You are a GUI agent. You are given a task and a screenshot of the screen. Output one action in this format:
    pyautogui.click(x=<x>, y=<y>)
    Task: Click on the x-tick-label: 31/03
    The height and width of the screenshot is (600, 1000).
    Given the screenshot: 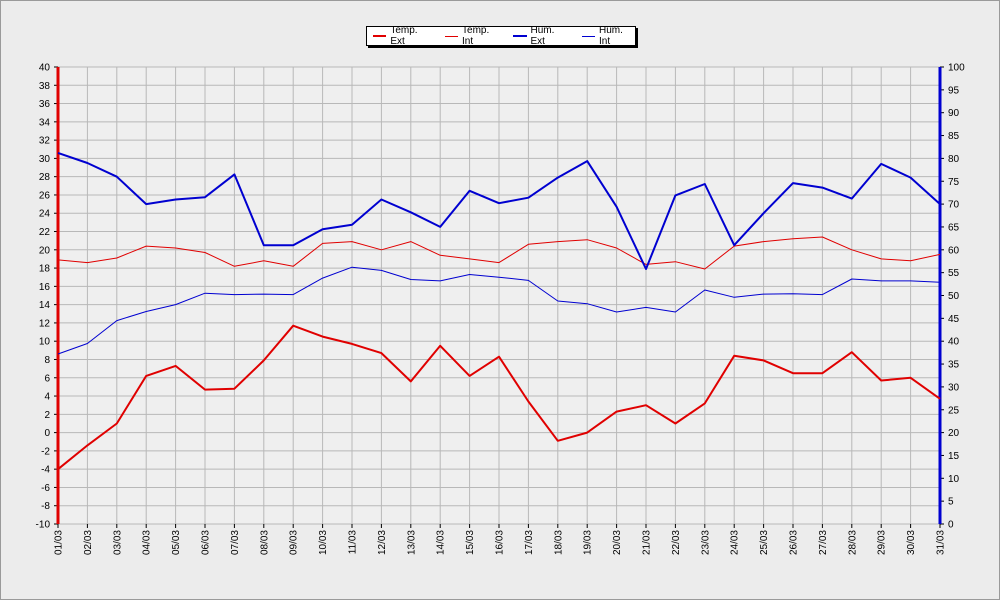 What is the action you would take?
    pyautogui.click(x=941, y=542)
    